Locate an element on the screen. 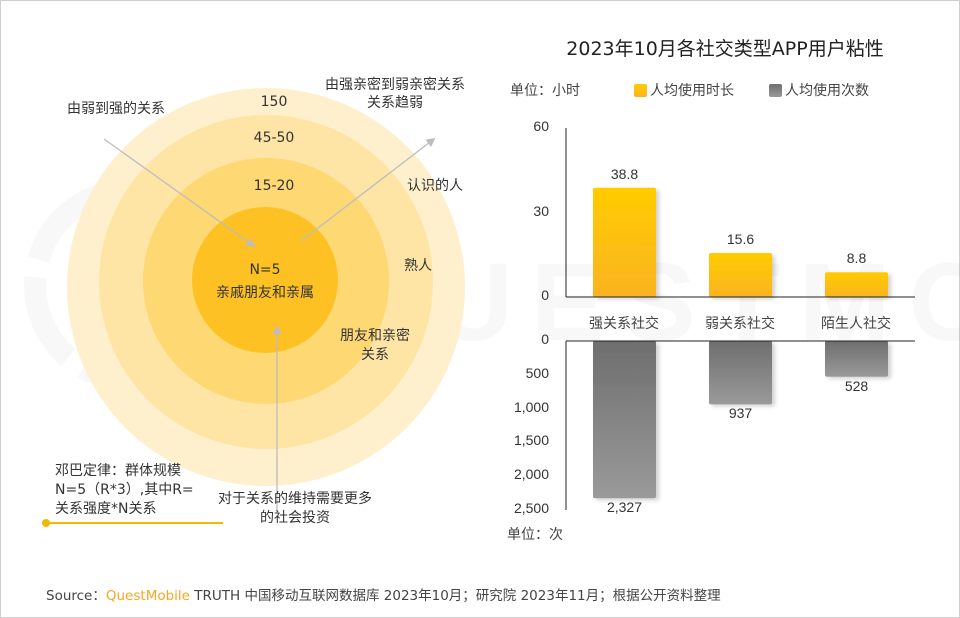 Image resolution: width=960 pixels, height=618 pixels. legend-label-counts: 人均使用次数 is located at coordinates (827, 91).